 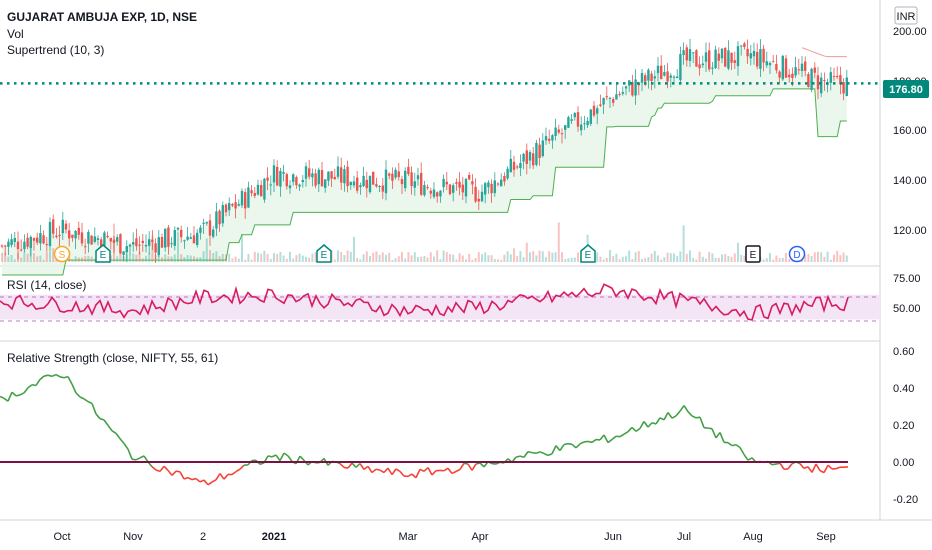 I want to click on time-tick-label: Apr, so click(x=479, y=537).